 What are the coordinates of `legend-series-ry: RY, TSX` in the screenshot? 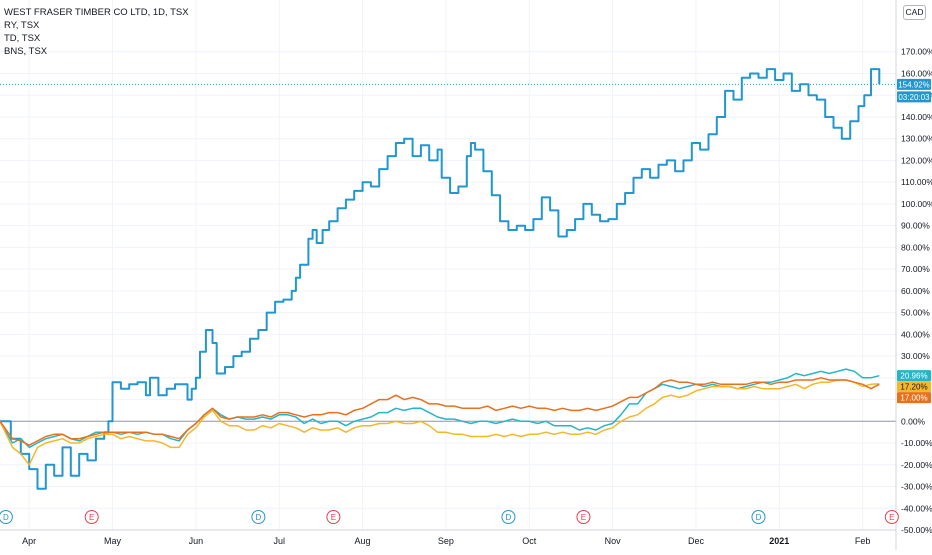 It's located at (22, 25).